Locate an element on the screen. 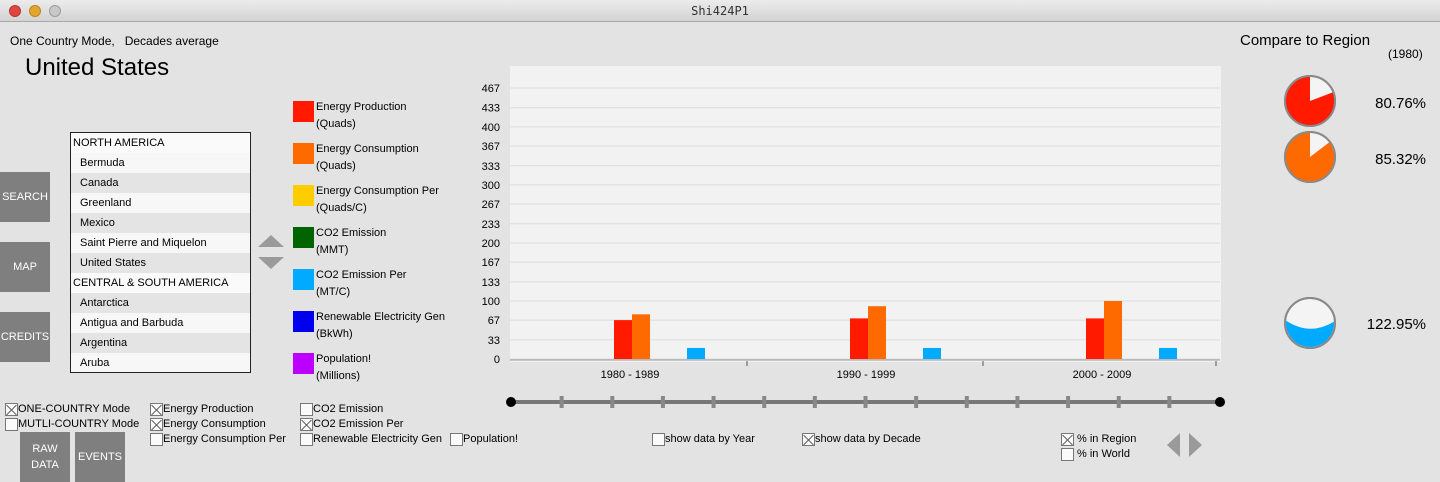 Image resolution: width=1440 pixels, height=482 pixels. checkbox-label: Renewable Electricity Gen is located at coordinates (378, 439).